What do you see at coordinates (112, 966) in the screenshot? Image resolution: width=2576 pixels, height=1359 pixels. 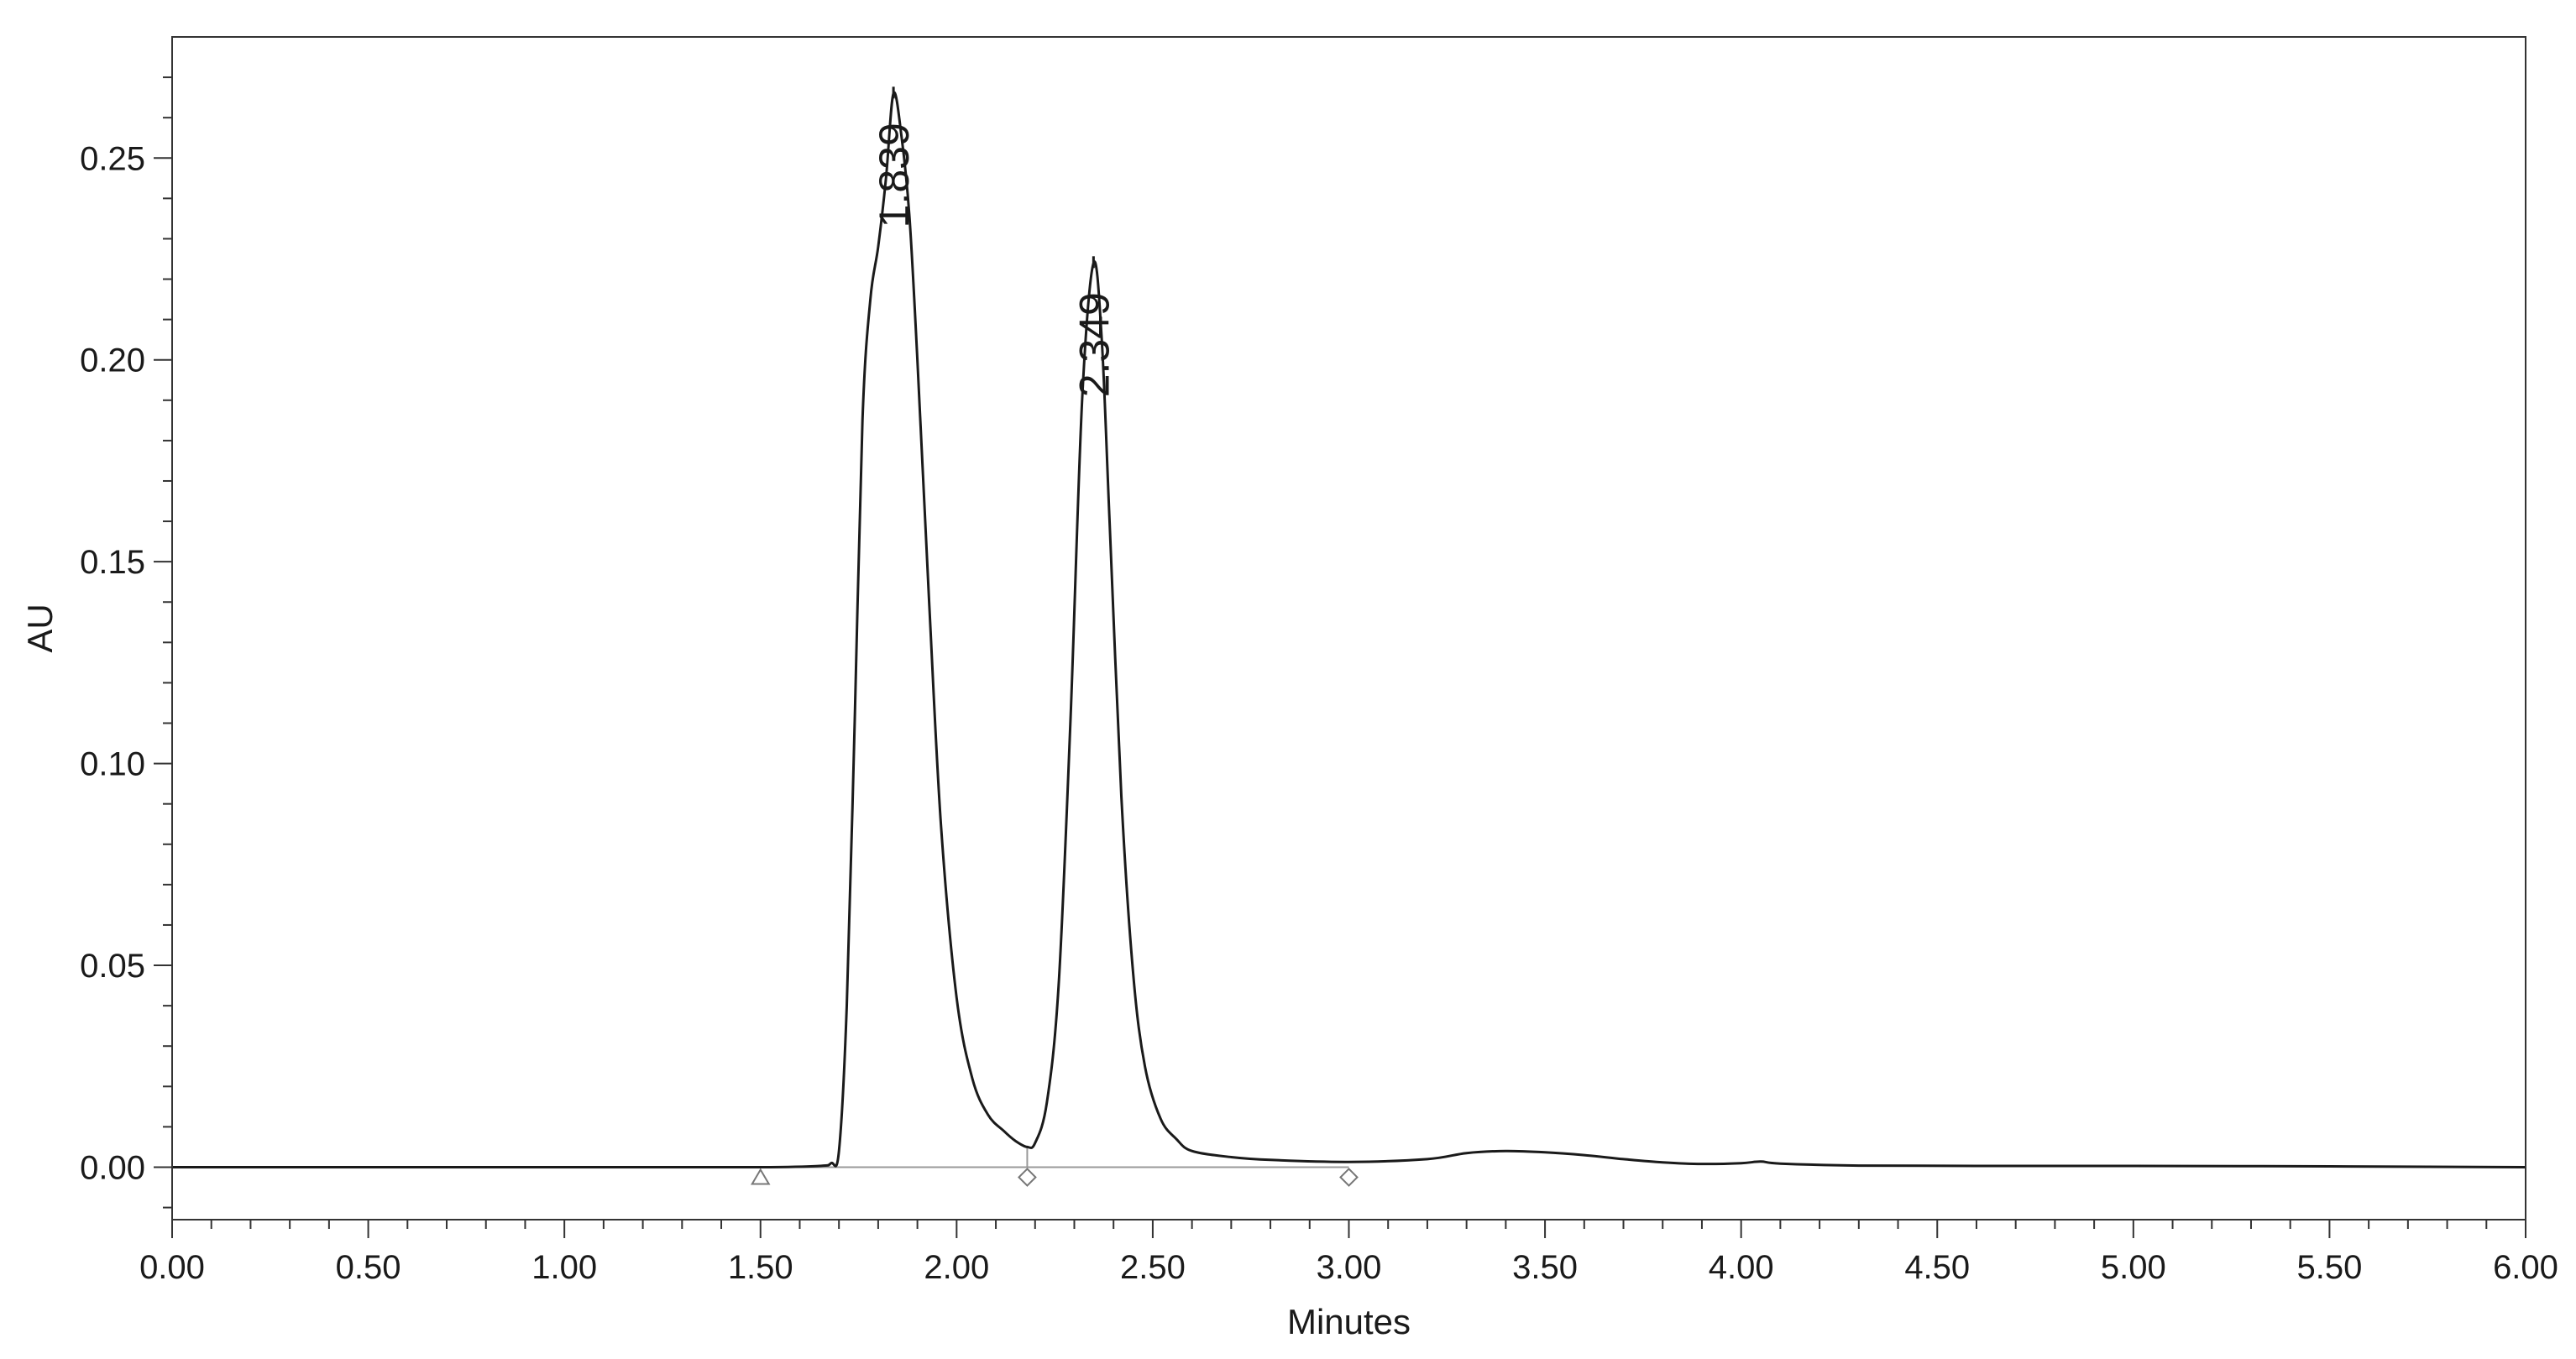 I see `y-tick-label: 0.05` at bounding box center [112, 966].